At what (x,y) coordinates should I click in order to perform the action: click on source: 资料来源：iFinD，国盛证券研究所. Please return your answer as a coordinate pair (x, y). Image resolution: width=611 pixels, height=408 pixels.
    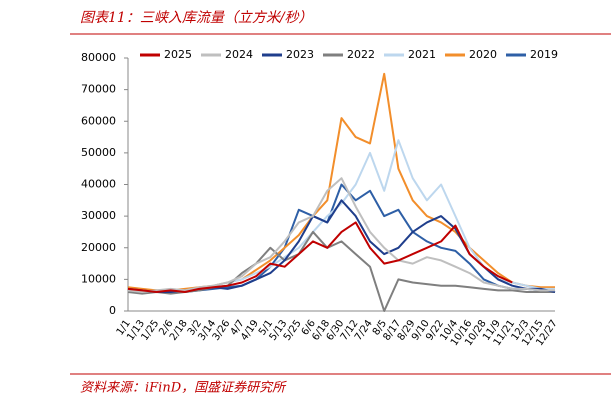
    Looking at the image, I should click on (183, 388).